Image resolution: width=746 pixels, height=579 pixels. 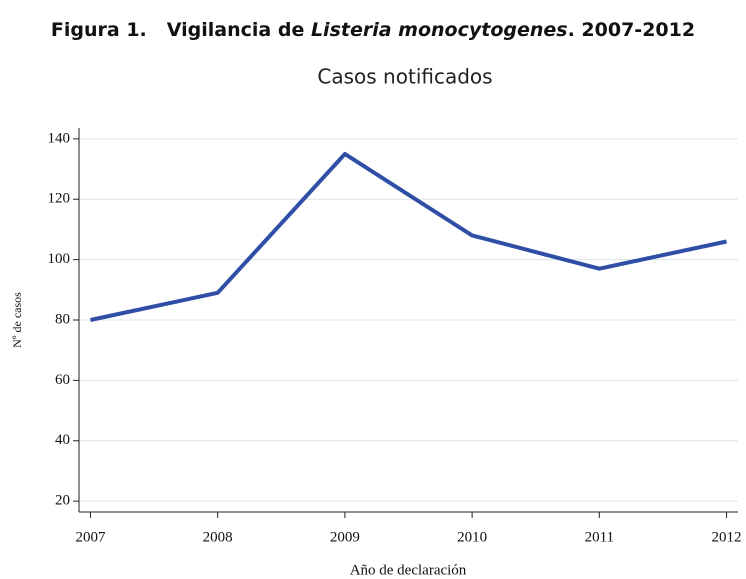 I want to click on title-part: Listeria monocytogenes, so click(x=439, y=30).